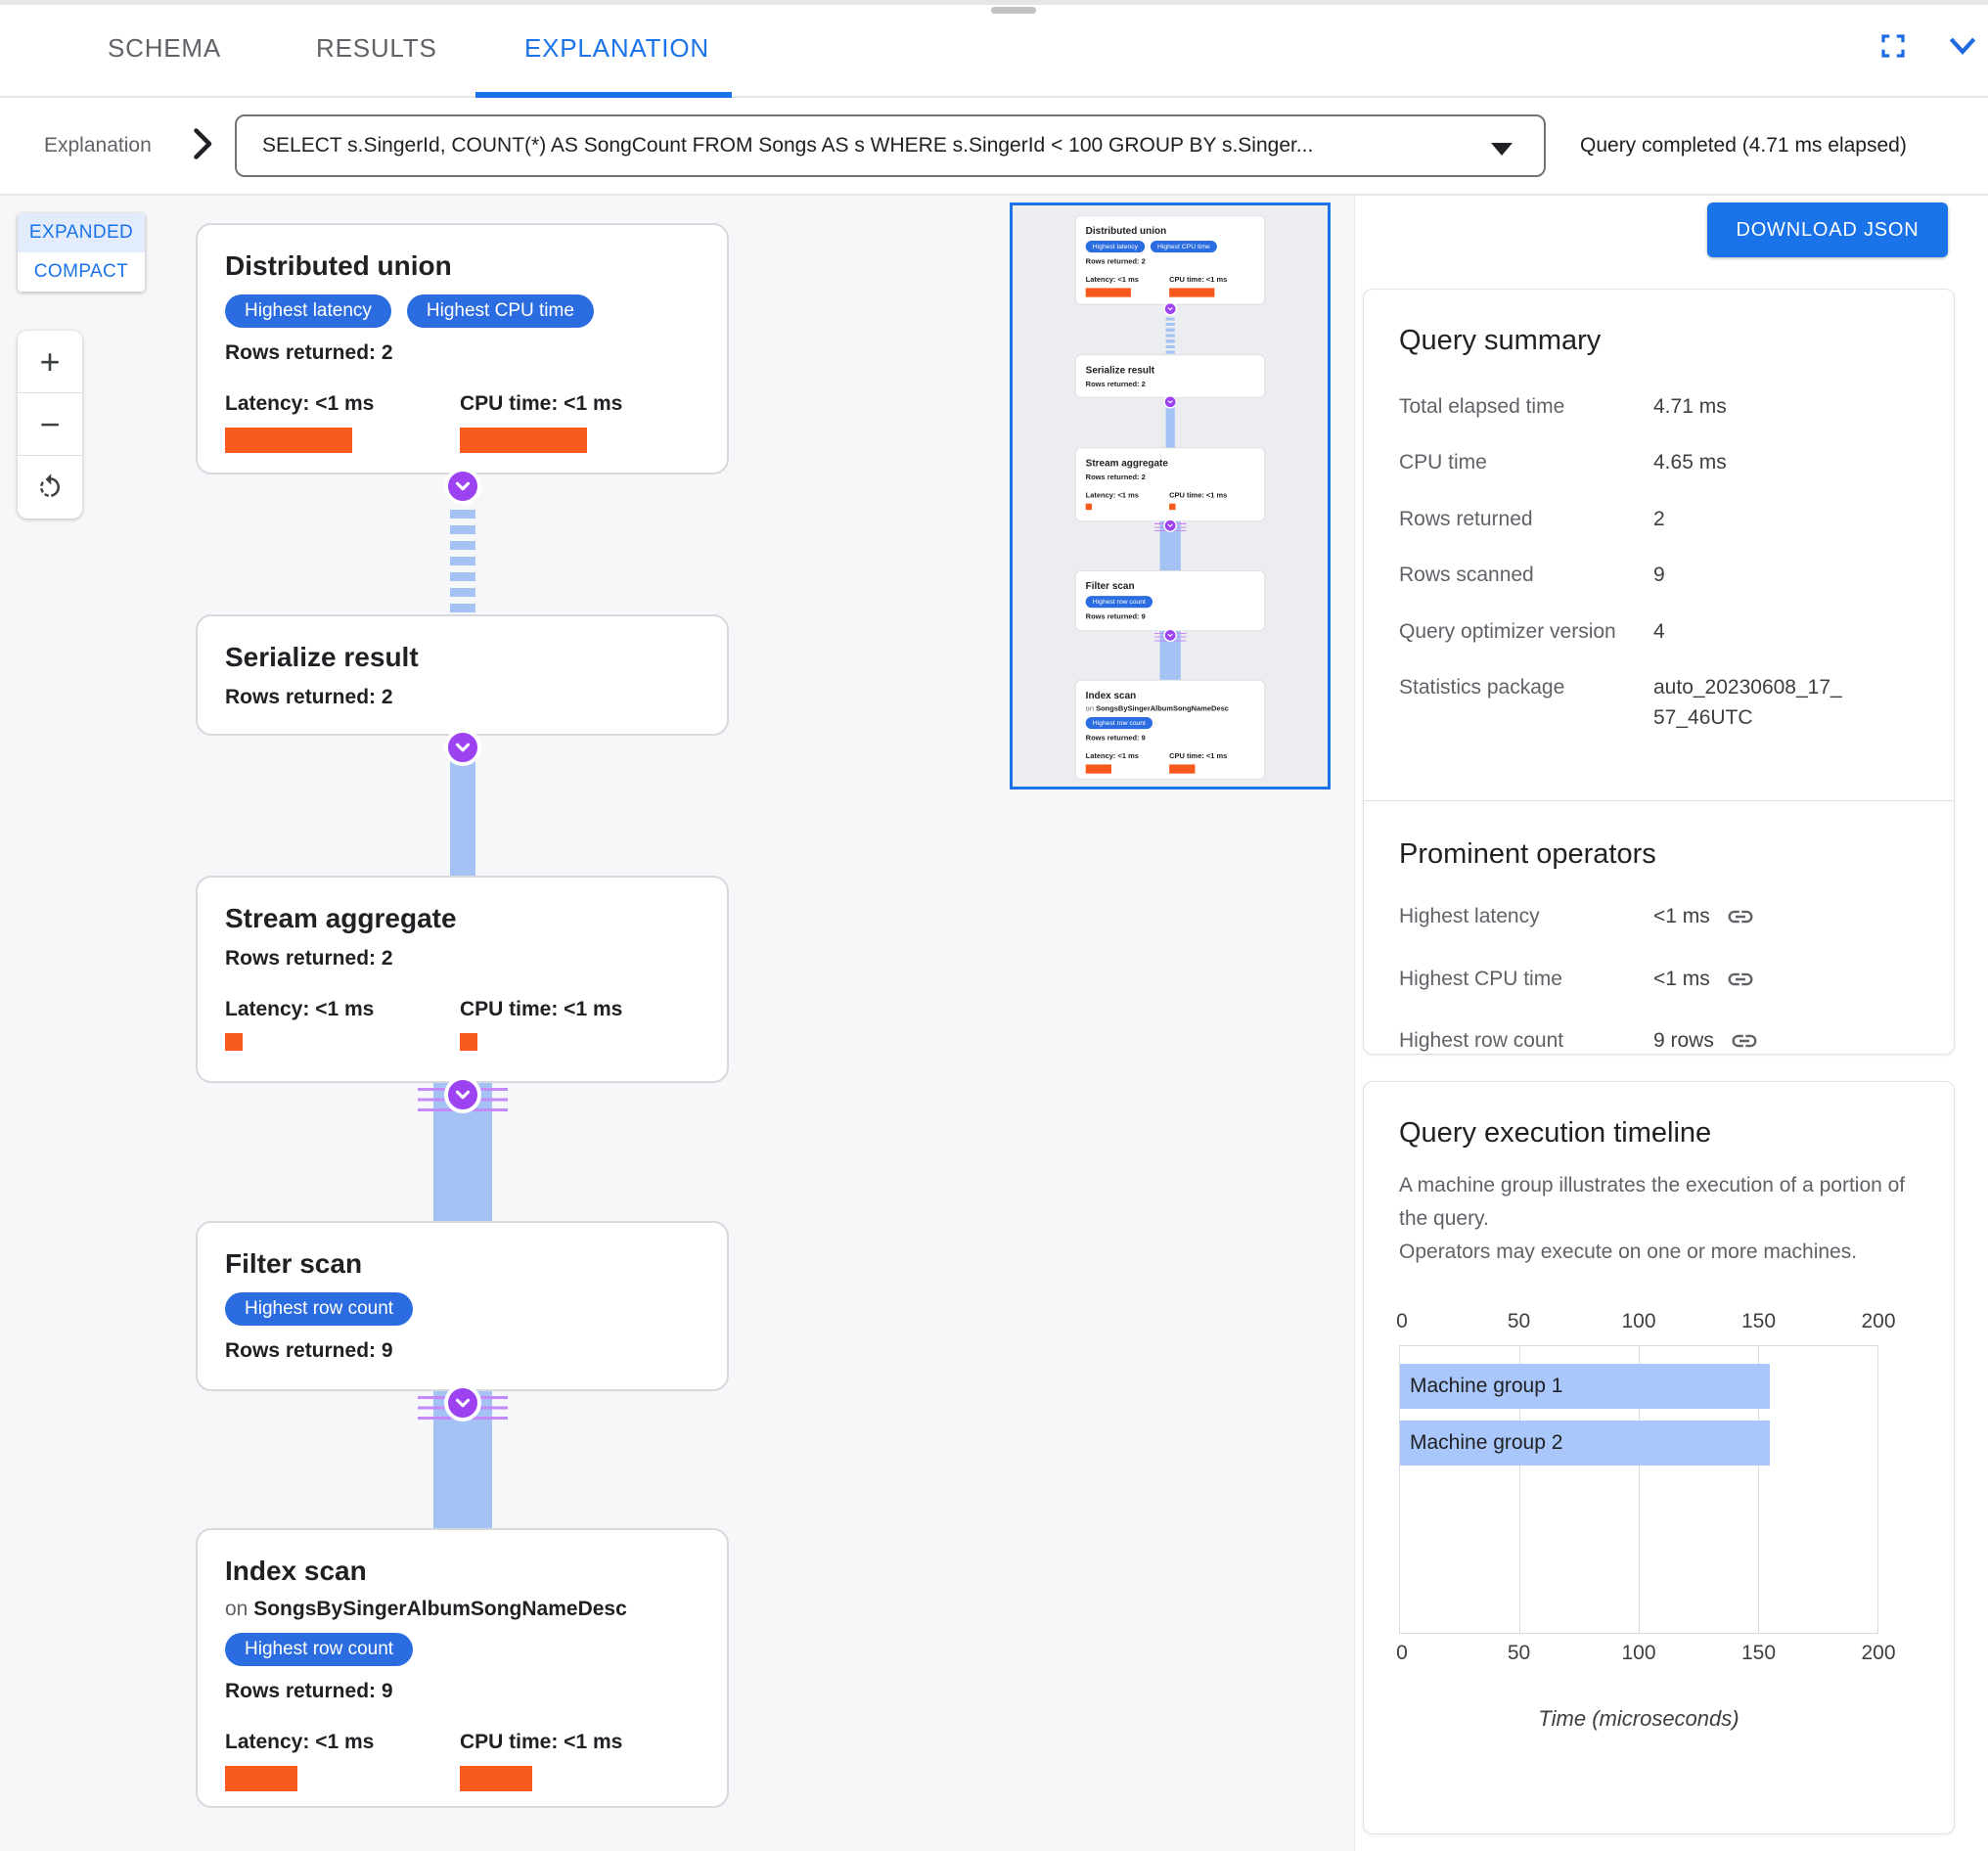 The width and height of the screenshot is (1988, 1851). I want to click on fullscreen-icon, so click(1893, 46).